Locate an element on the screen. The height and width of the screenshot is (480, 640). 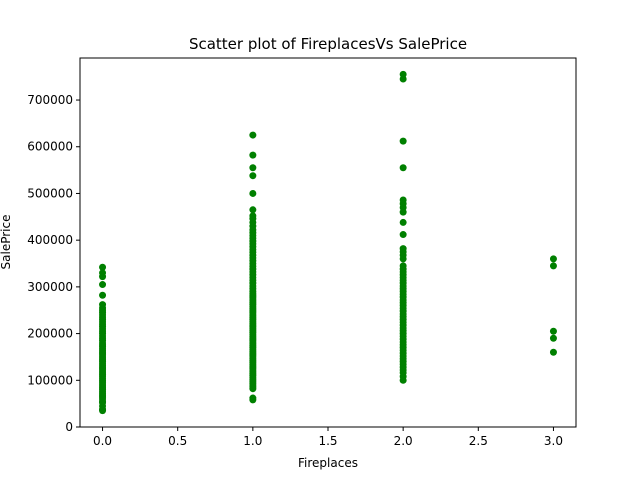
y-tick-label: 200000 is located at coordinates (50, 334).